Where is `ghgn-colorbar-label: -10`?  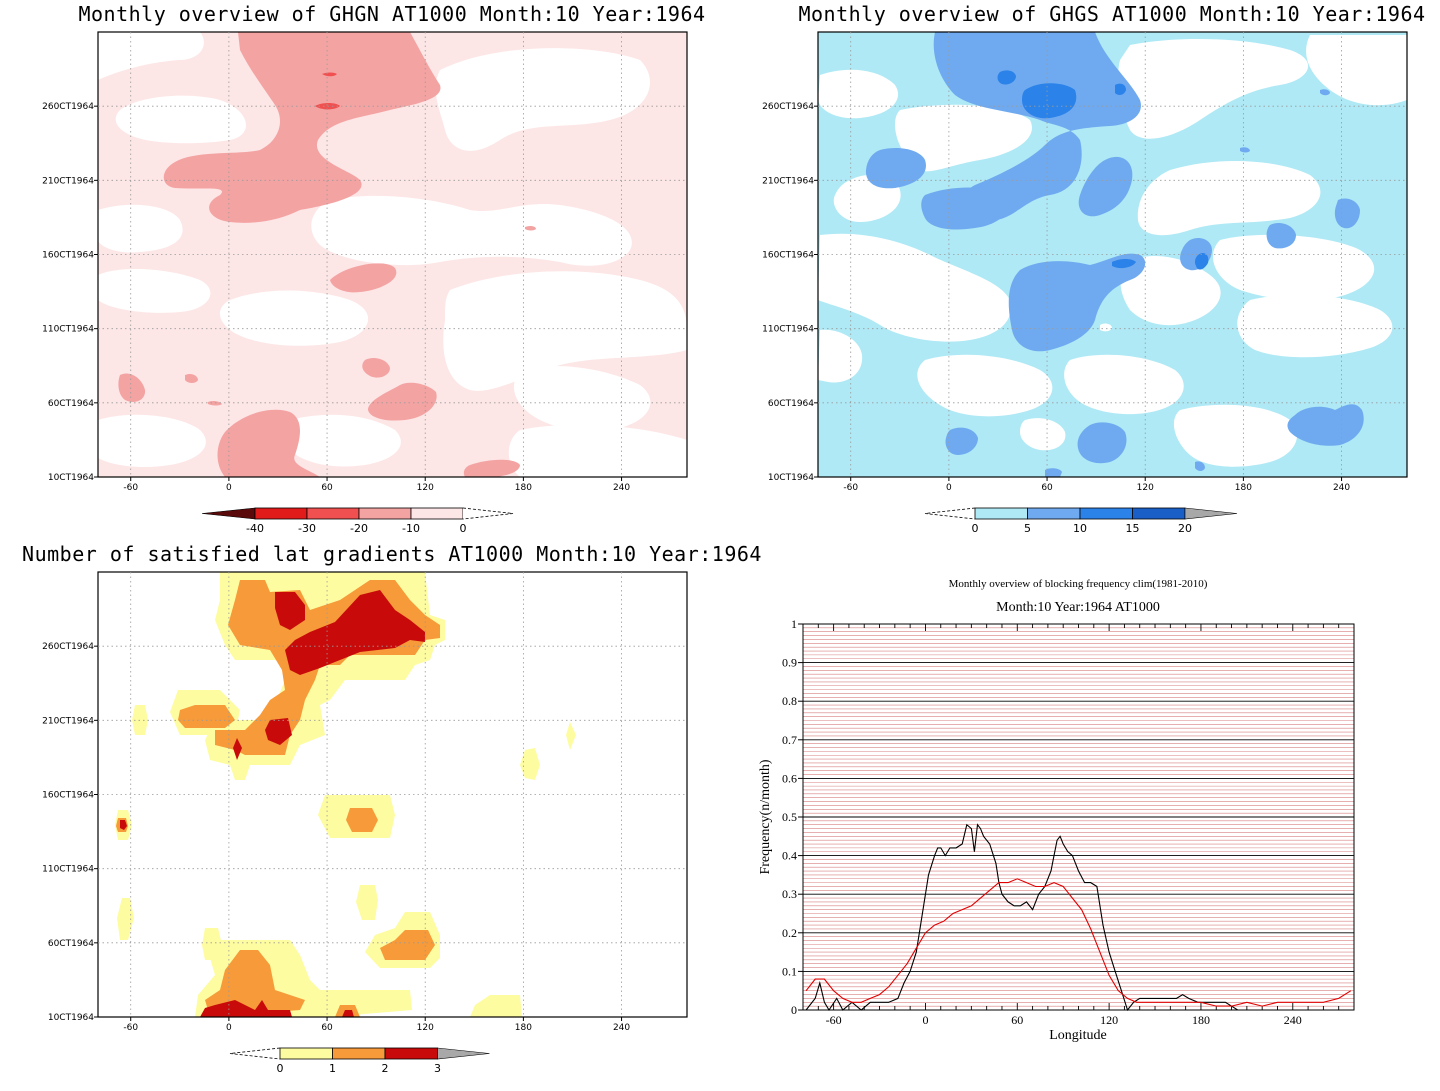
ghgn-colorbar-label: -10 is located at coordinates (411, 528).